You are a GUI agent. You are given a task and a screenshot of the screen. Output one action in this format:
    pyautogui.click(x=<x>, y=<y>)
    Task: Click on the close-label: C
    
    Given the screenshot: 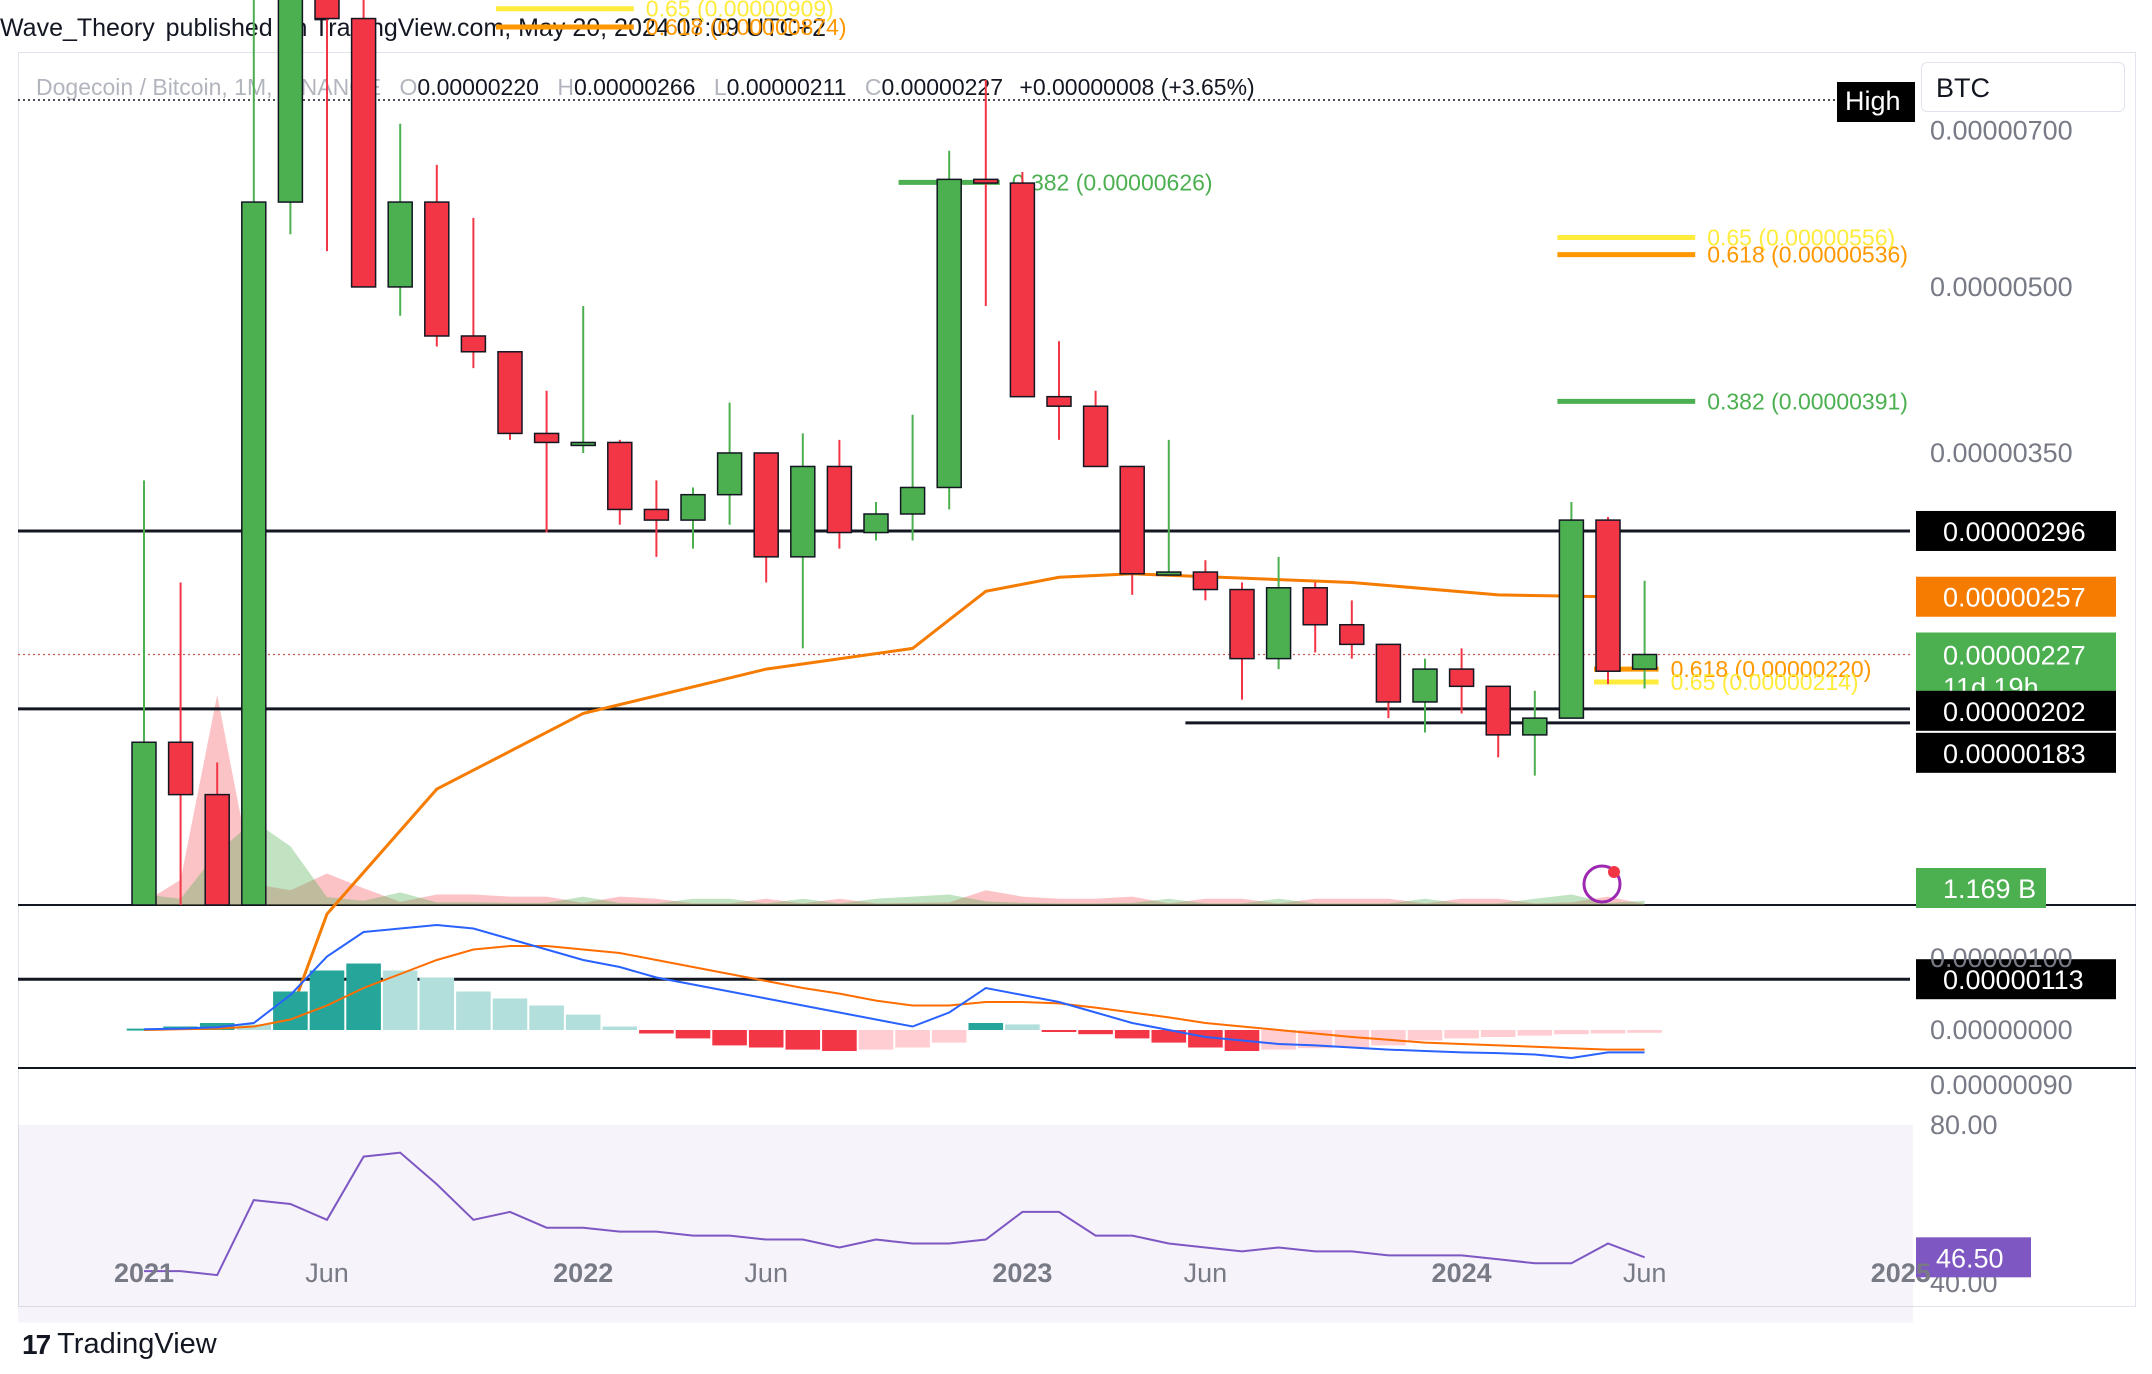 What is the action you would take?
    pyautogui.click(x=873, y=87)
    